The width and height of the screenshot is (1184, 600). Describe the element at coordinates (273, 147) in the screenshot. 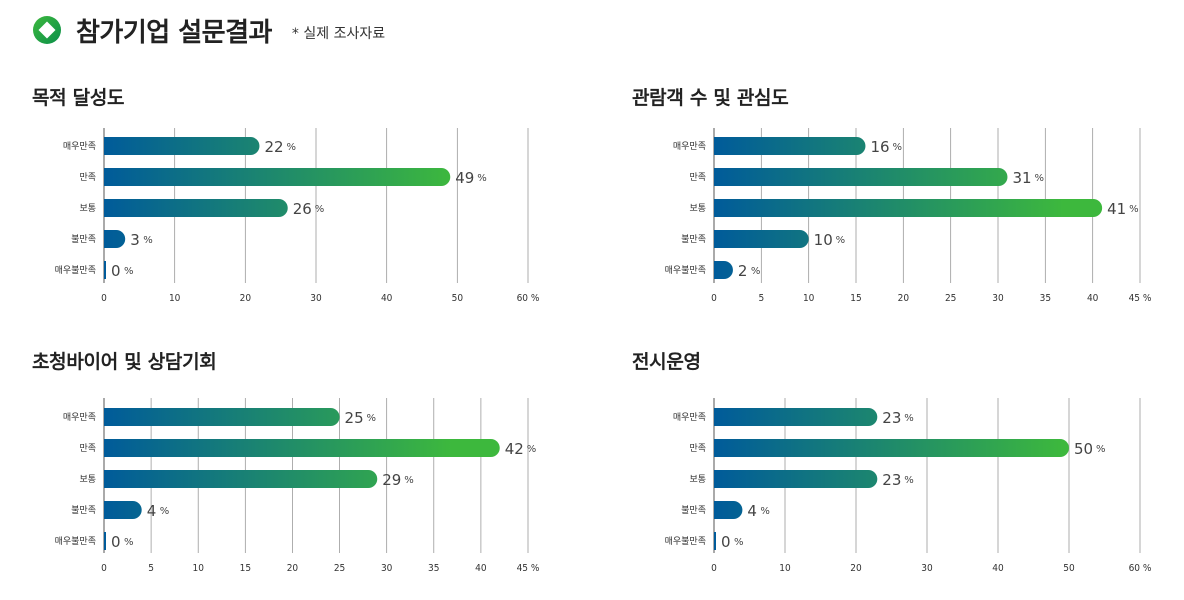

I see `value-label: 22` at that location.